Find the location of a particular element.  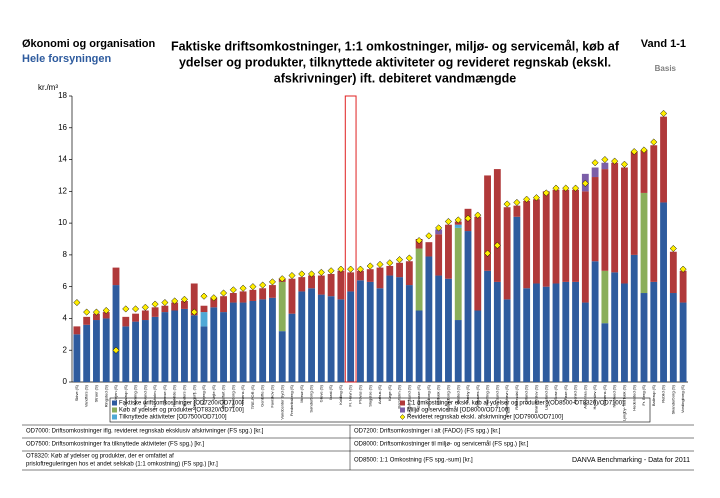

x-tick-label: Fr. Berg (S) is located at coordinates (643, 394).